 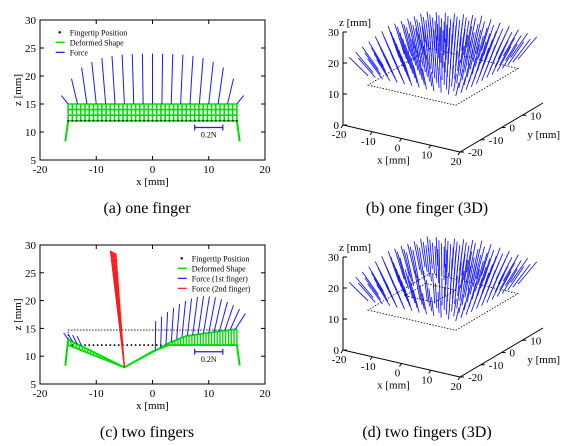 What do you see at coordinates (355, 23) in the screenshot?
I see `z-axis-label: z [mm]` at bounding box center [355, 23].